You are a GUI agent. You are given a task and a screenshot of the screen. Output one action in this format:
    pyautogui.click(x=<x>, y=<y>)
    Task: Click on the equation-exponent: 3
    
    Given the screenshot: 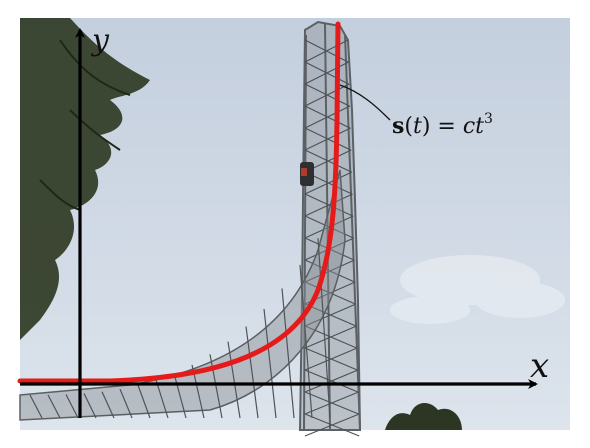 What is the action you would take?
    pyautogui.click(x=488, y=119)
    